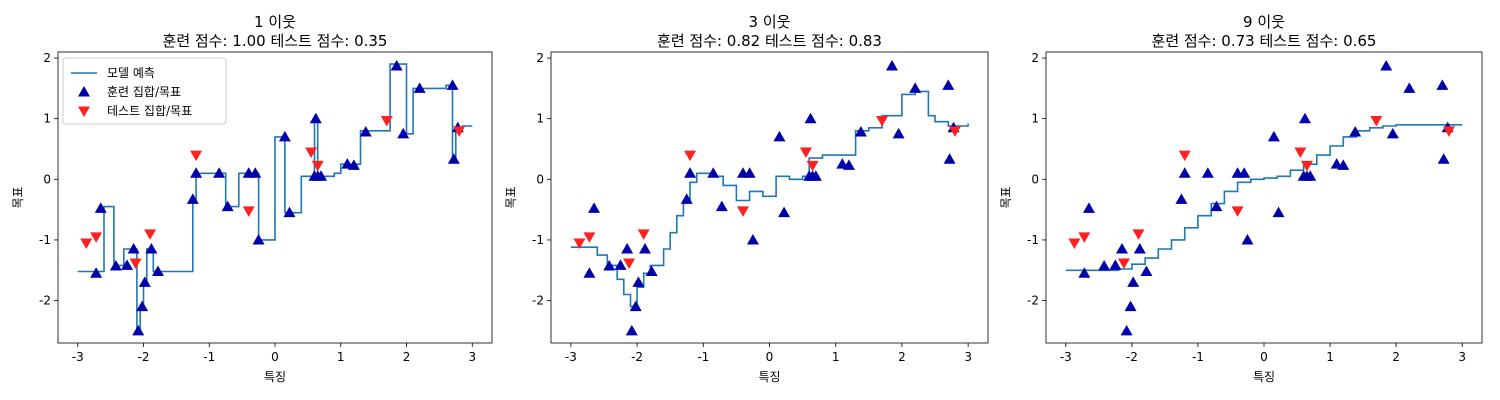 The height and width of the screenshot is (400, 1500). What do you see at coordinates (769, 41) in the screenshot?
I see `subplot-subtitle: 훈련 점수: 0.82 테스트 점수: 0.83` at bounding box center [769, 41].